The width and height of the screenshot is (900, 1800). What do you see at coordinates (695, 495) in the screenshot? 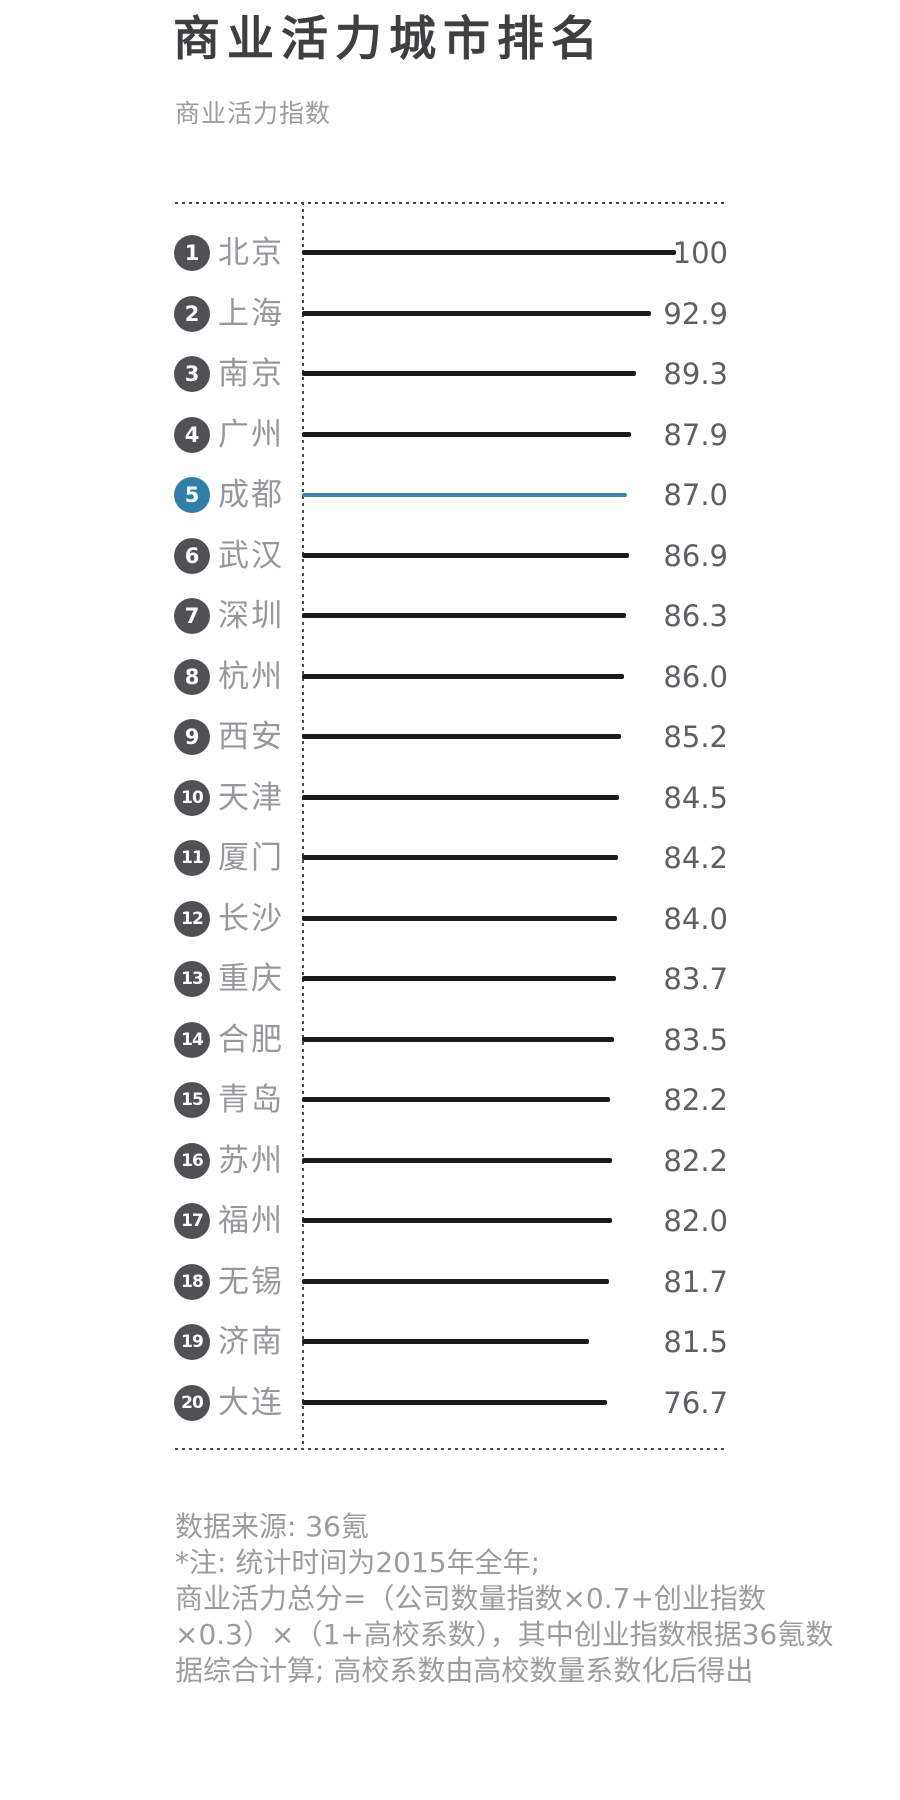
I see `value-label: 87.0` at bounding box center [695, 495].